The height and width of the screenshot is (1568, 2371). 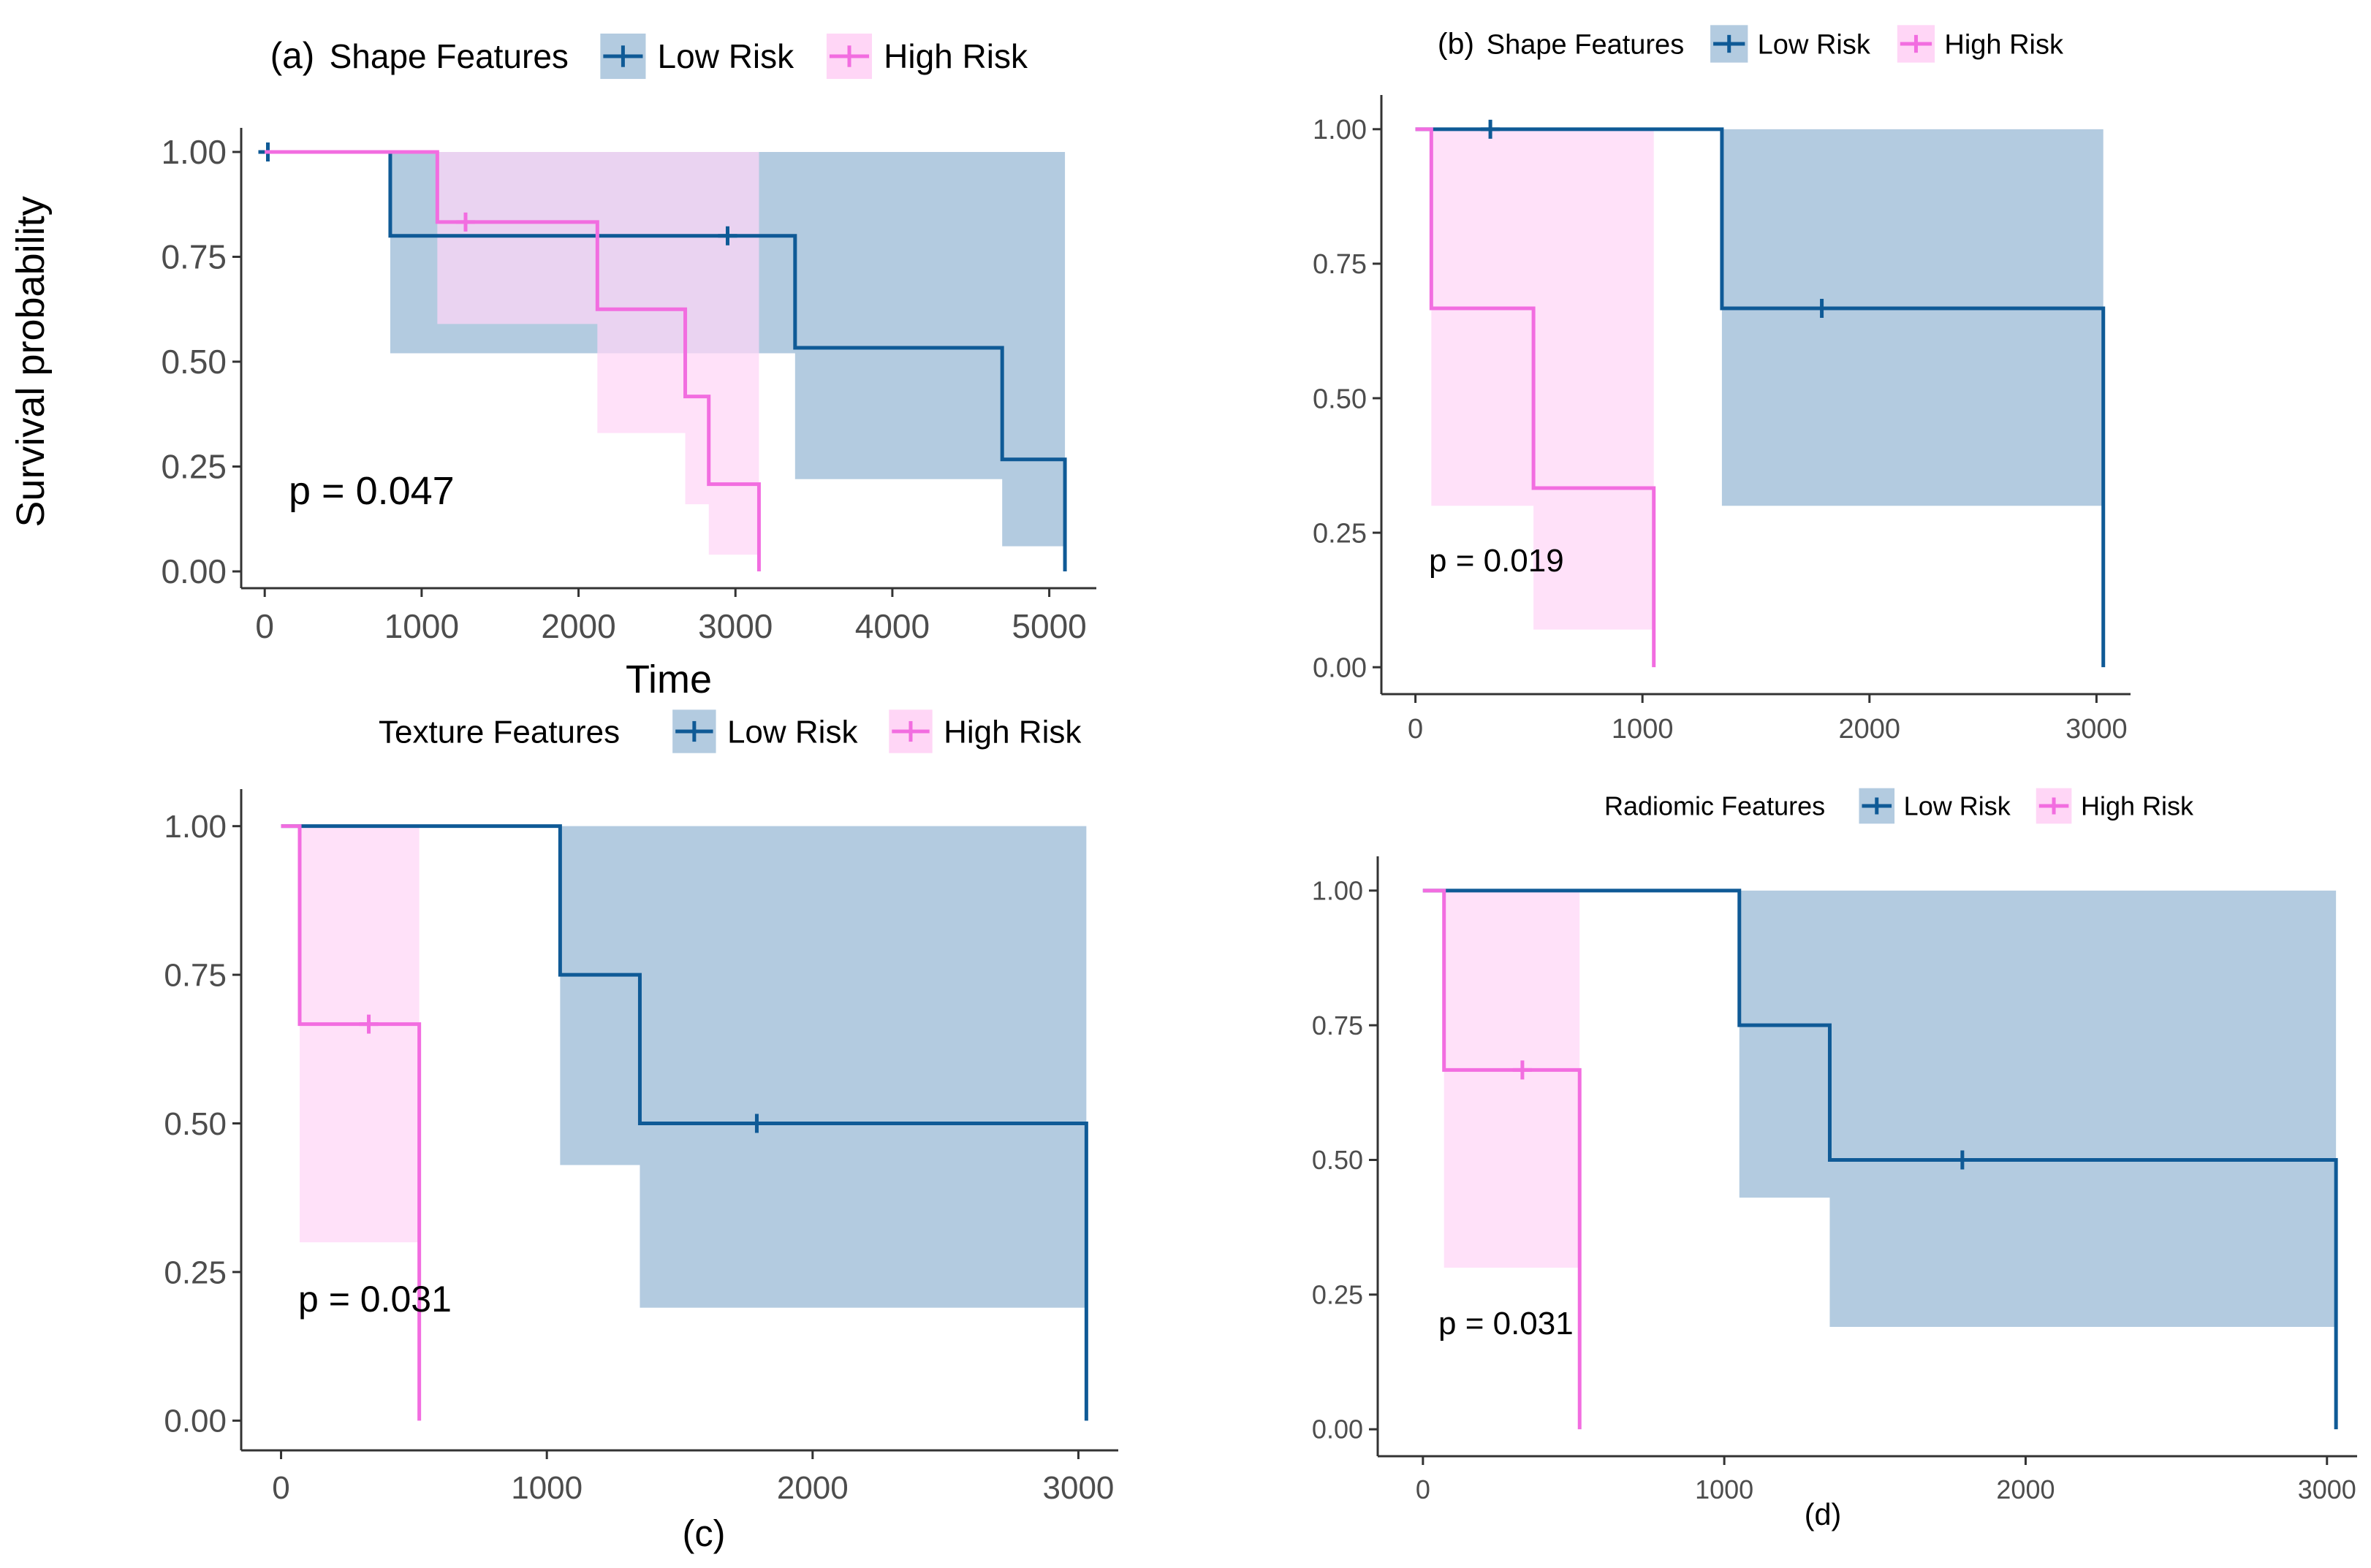 I want to click on legend-title: Radiomic Features, so click(x=1714, y=806).